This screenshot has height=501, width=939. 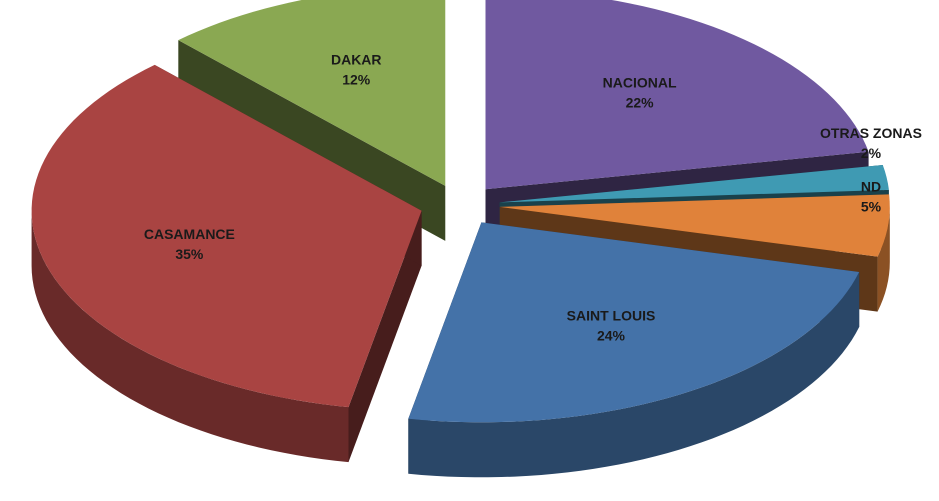 What do you see at coordinates (640, 82) in the screenshot?
I see `slice-label: NACIONAL` at bounding box center [640, 82].